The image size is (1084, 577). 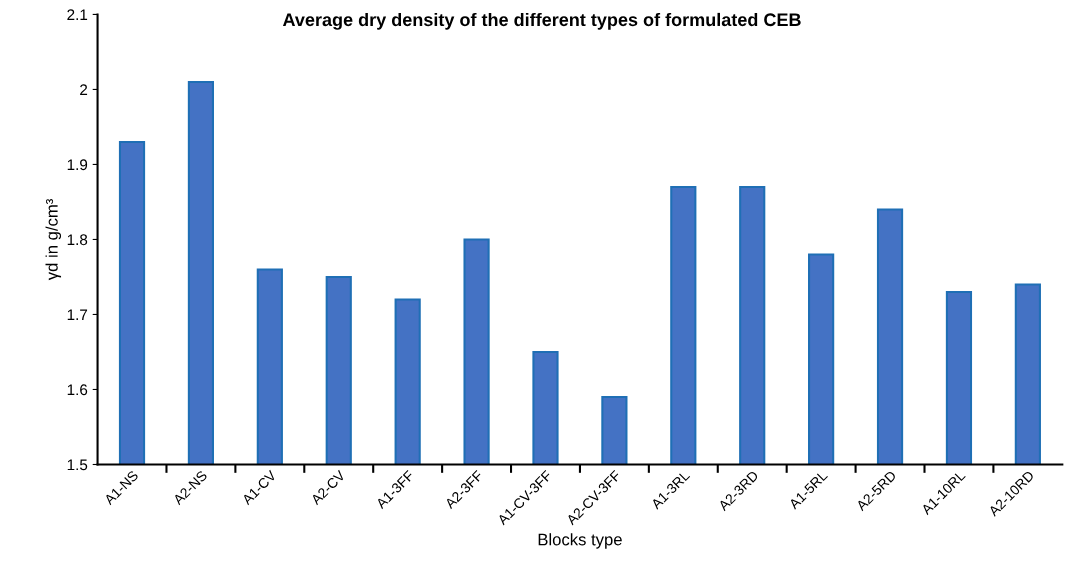 I want to click on chart-title: Average dry density of the different types of formulated CEB, so click(x=541, y=21).